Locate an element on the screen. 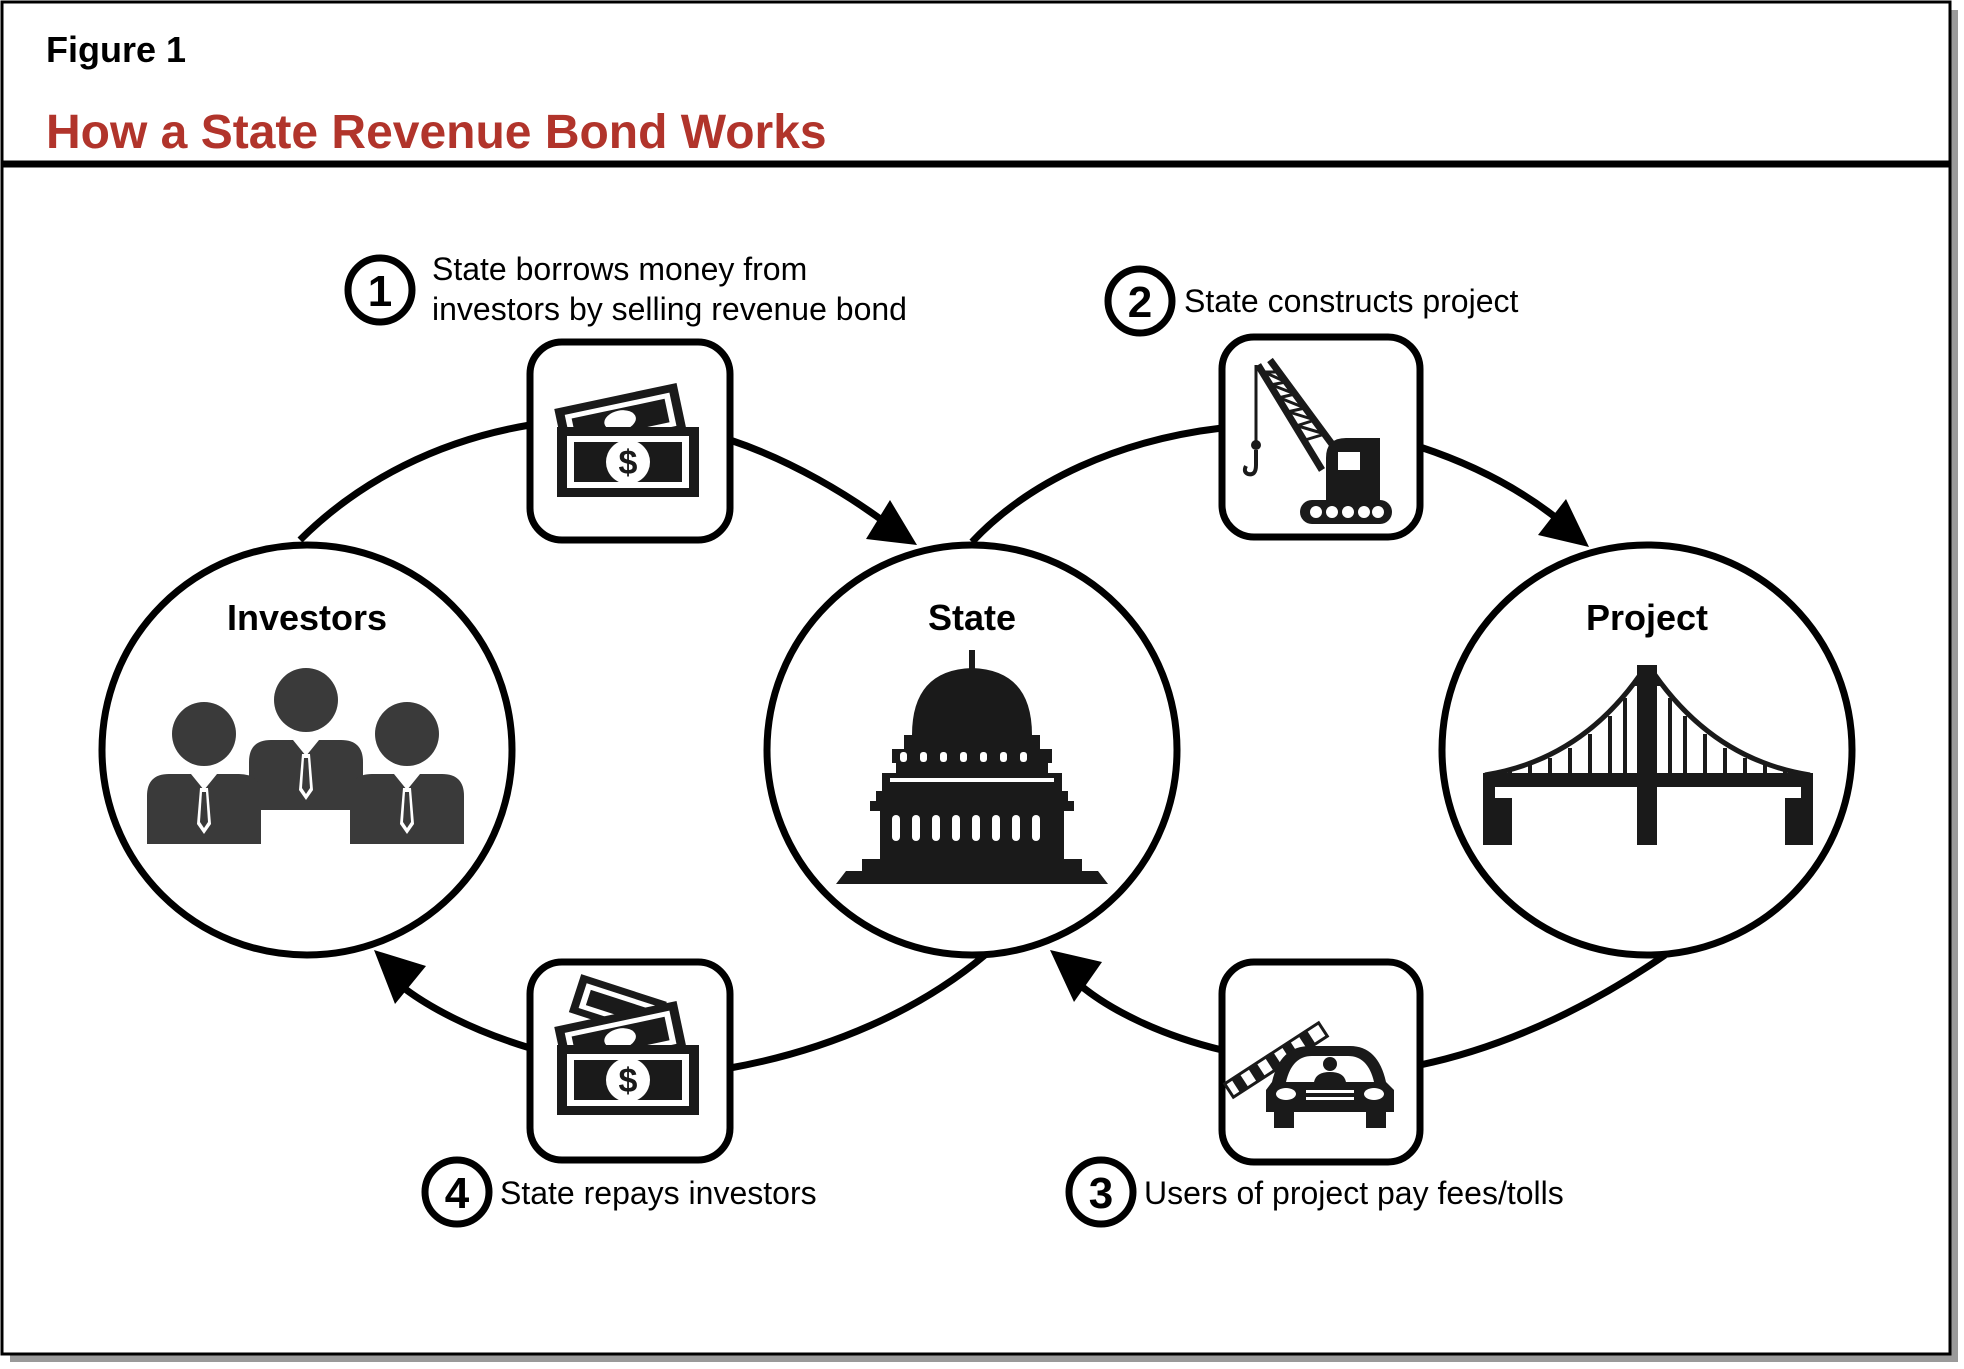 The height and width of the screenshot is (1369, 1964). step-1-badge is located at coordinates (380, 290).